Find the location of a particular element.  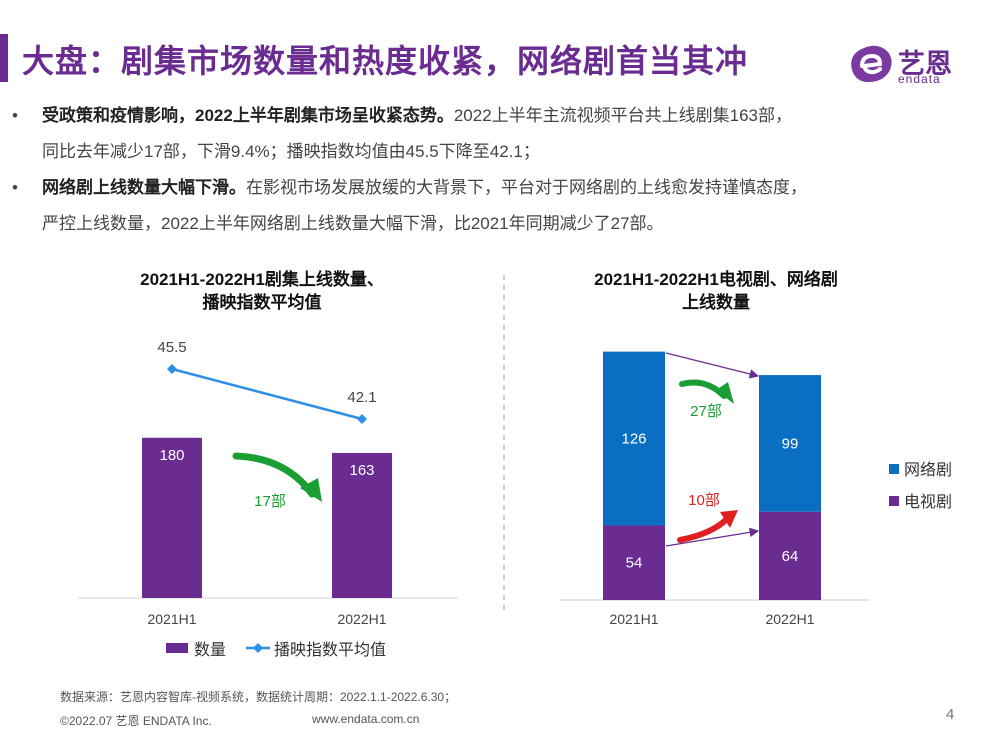

chart1-x-tick: 2022H1 is located at coordinates (361, 619).